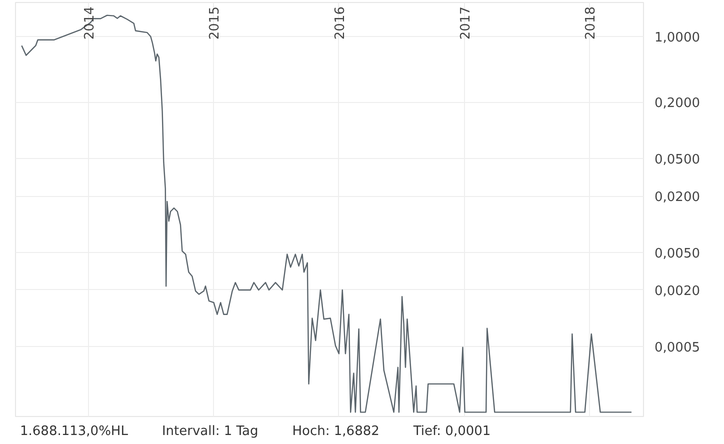 The image size is (724, 444). What do you see at coordinates (677, 198) in the screenshot?
I see `y-tick-label: 0,0200` at bounding box center [677, 198].